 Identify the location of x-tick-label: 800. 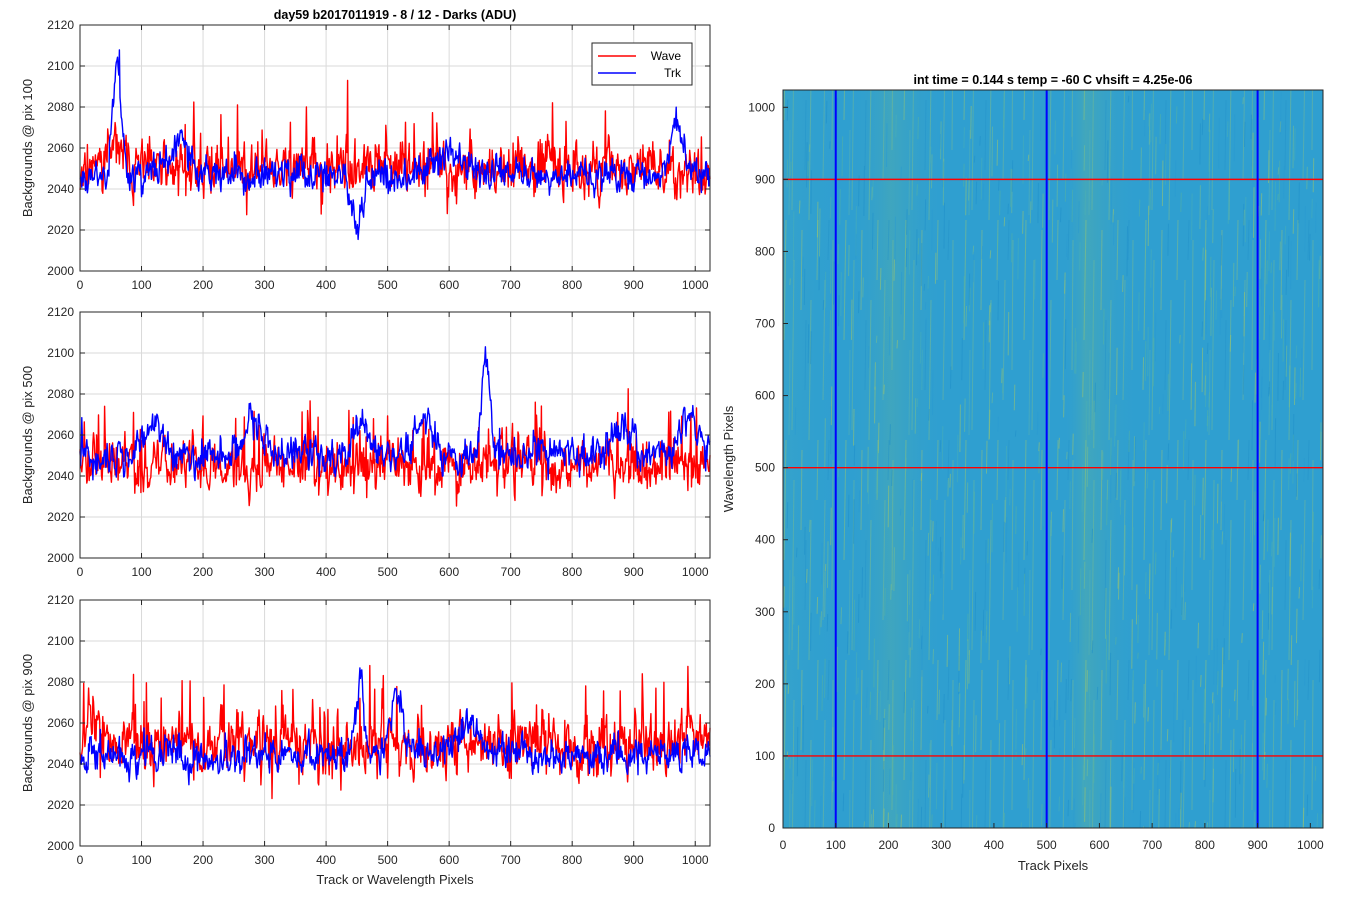
(1205, 845).